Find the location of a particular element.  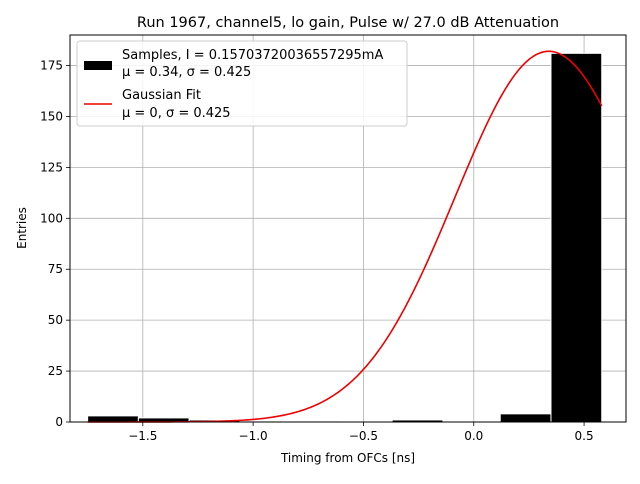

y-axis-ticks: 0 25 50 75 100 125 150 175 is located at coordinates (55, 244).